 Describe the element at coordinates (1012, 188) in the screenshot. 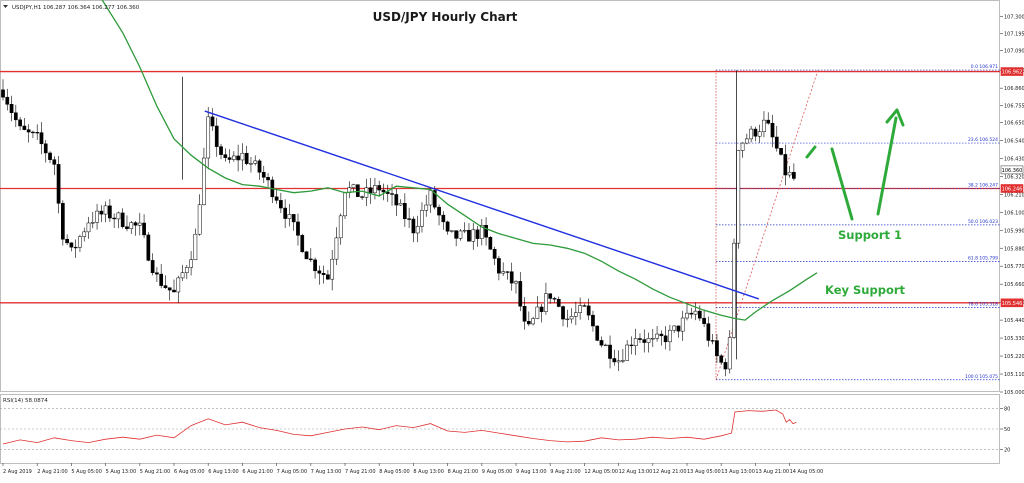

I see `level-price-tag` at that location.